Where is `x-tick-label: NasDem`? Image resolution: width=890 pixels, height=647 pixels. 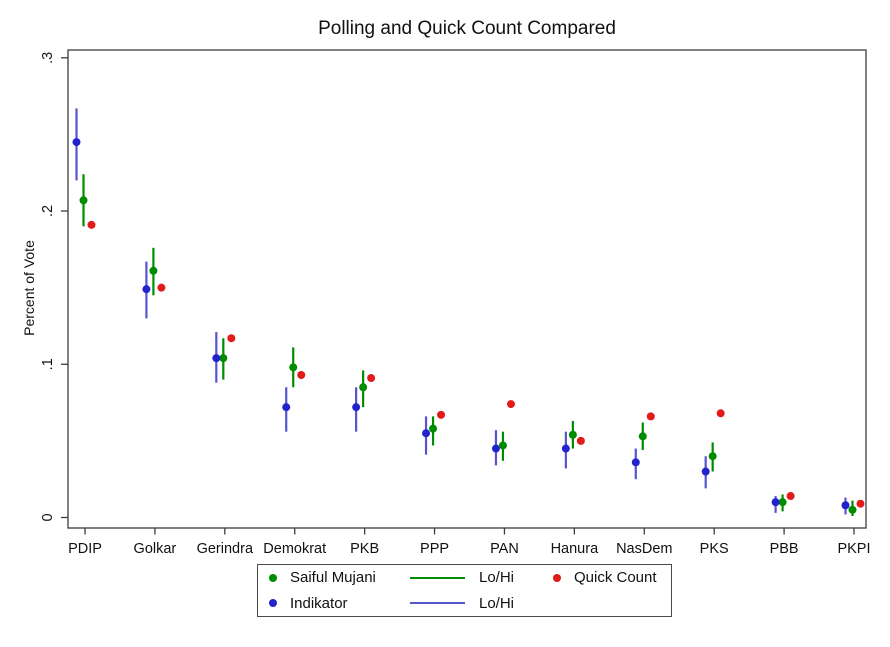
x-tick-label: NasDem is located at coordinates (644, 549).